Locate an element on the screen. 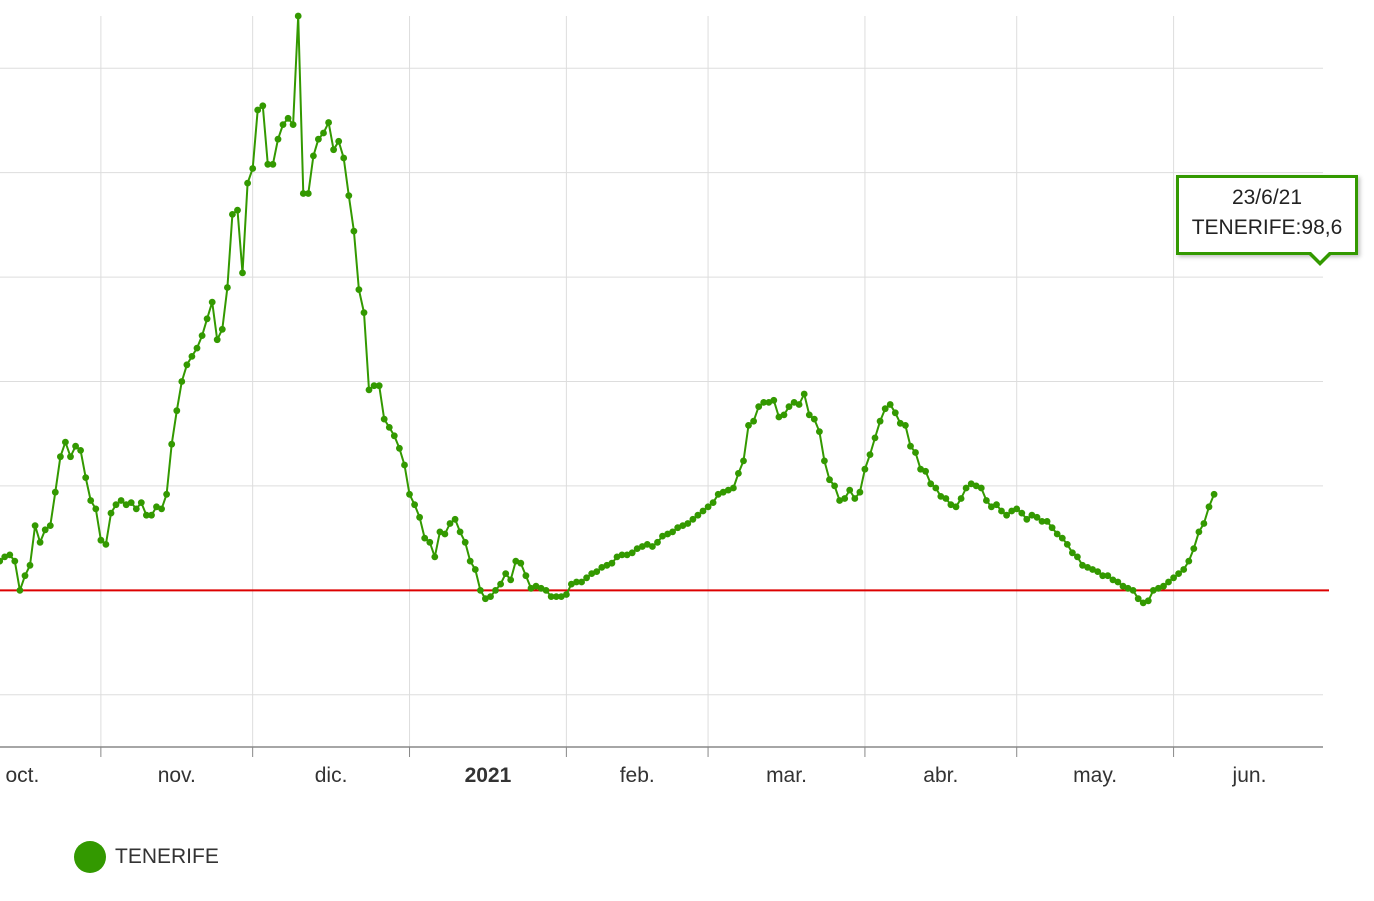 The image size is (1374, 901). legend-item-tenerife: TENERIFE is located at coordinates (146, 857).